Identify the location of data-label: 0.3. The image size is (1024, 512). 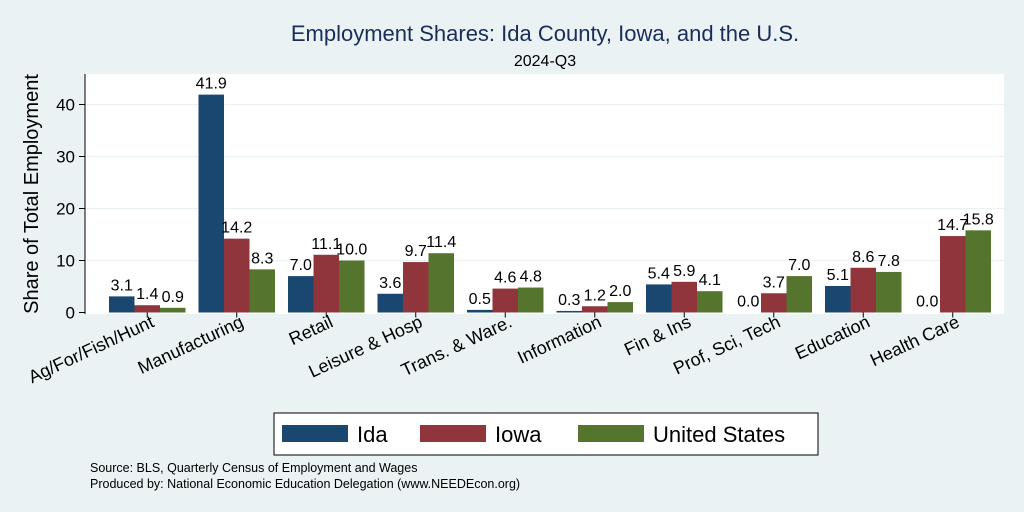
(569, 300).